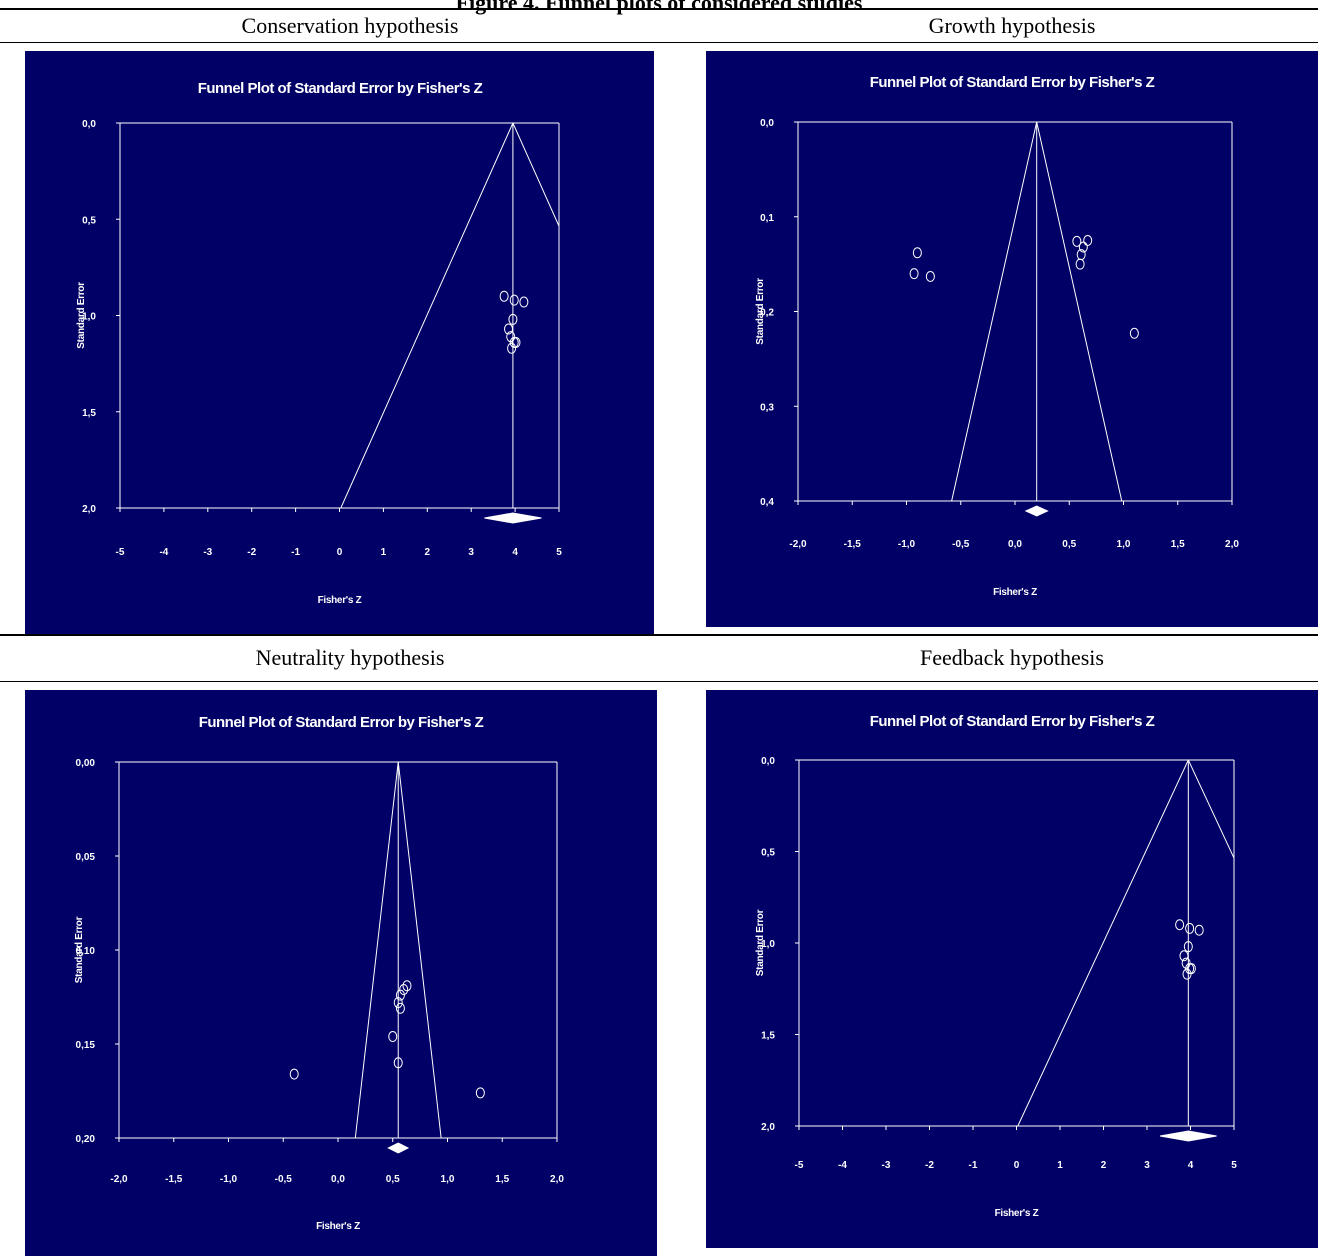  Describe the element at coordinates (86, 951) in the screenshot. I see `y-tick-label: 0,10` at that location.